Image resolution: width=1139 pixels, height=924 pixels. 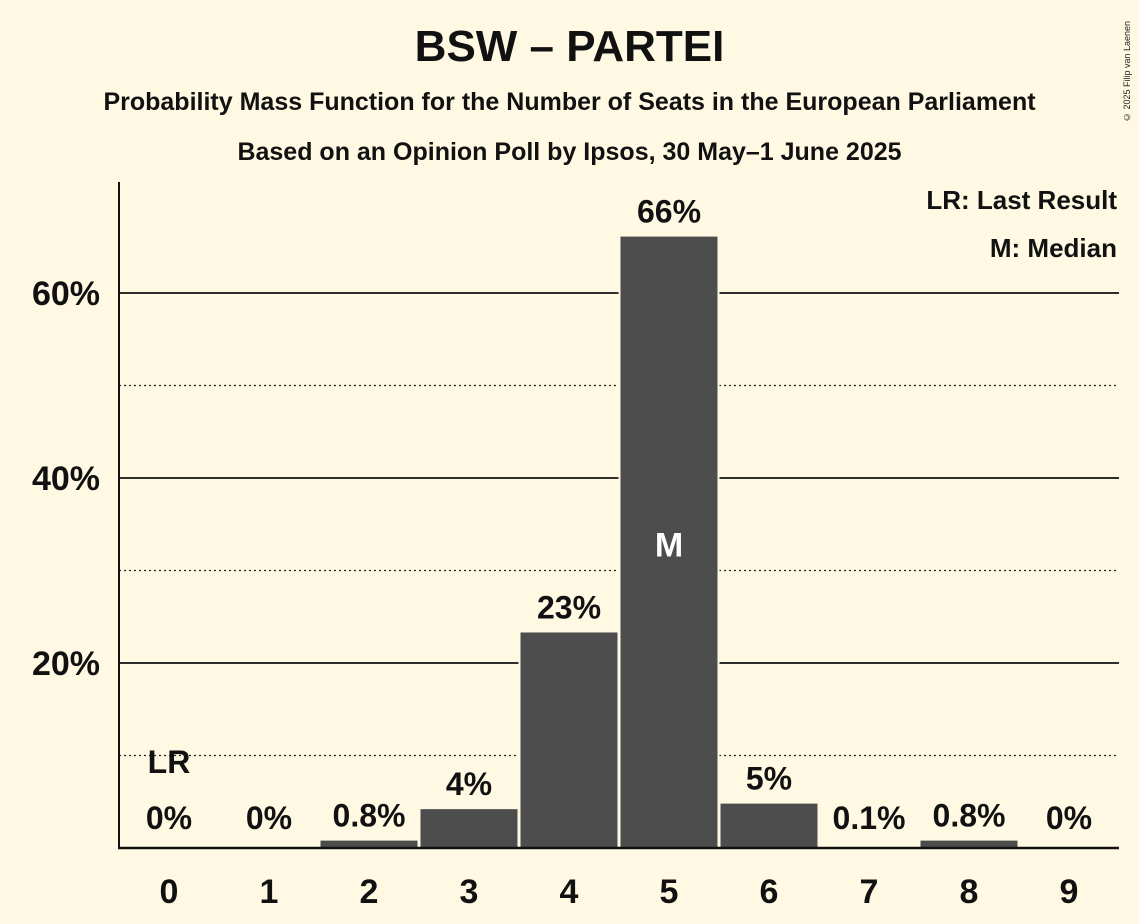 What do you see at coordinates (569, 607) in the screenshot?
I see `data-label-4: 23%` at bounding box center [569, 607].